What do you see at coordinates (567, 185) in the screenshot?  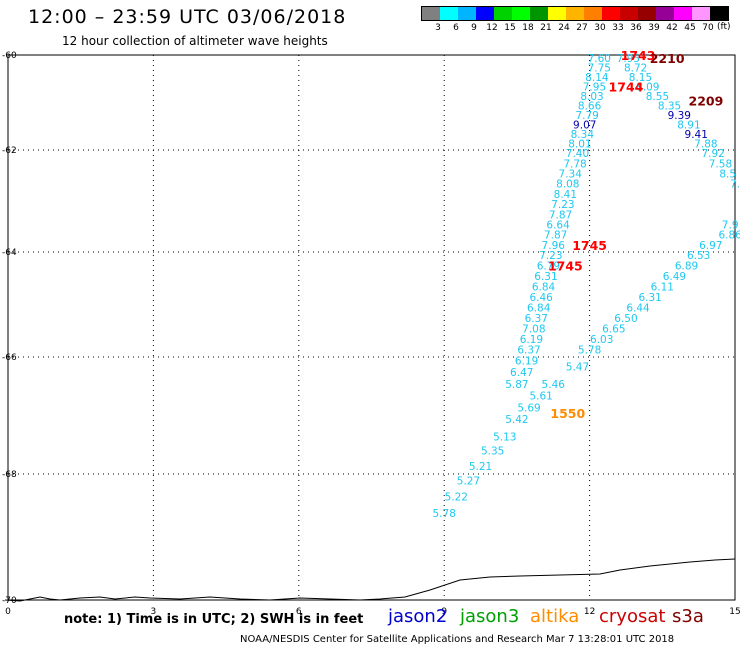 I see `wave-height-value: 8.08` at bounding box center [567, 185].